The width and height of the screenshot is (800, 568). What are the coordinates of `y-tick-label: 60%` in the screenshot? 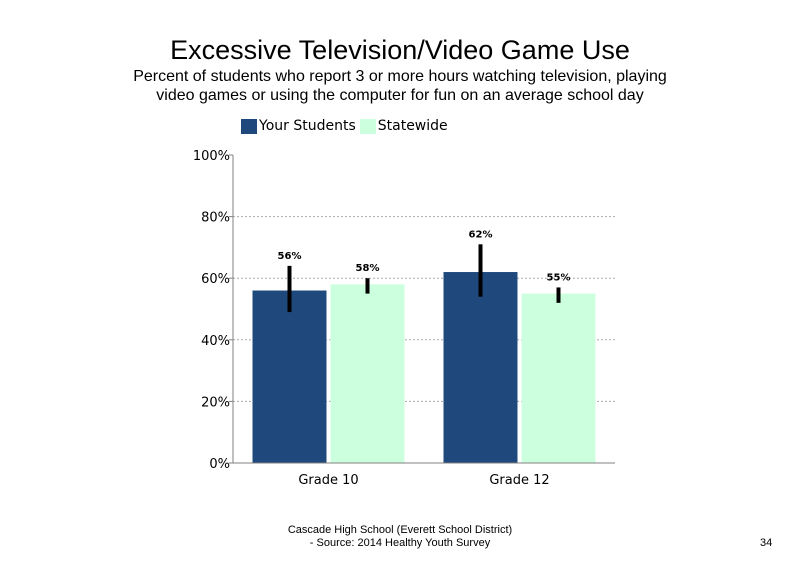 It's located at (215, 279).